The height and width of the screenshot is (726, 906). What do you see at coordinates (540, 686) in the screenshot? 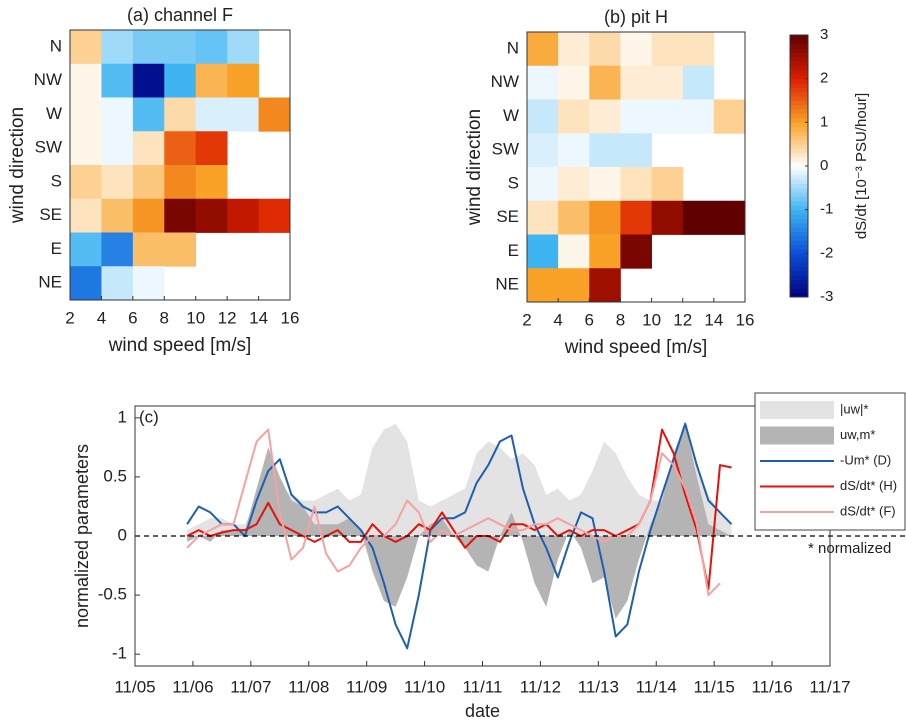
I see `x-tick-label: 11/12` at bounding box center [540, 686].